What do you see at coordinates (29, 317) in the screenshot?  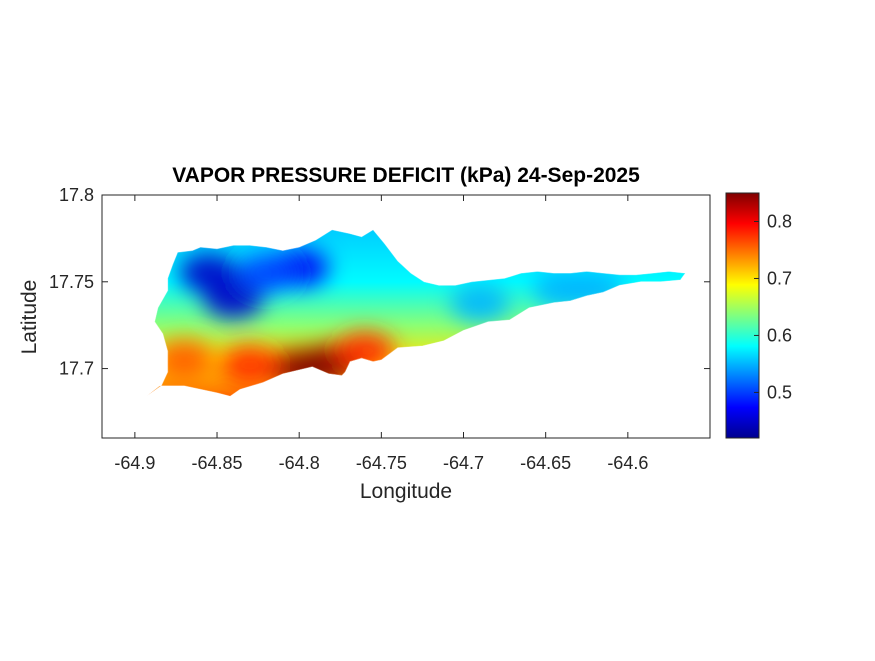 I see `y-axis-label: Latitude` at bounding box center [29, 317].